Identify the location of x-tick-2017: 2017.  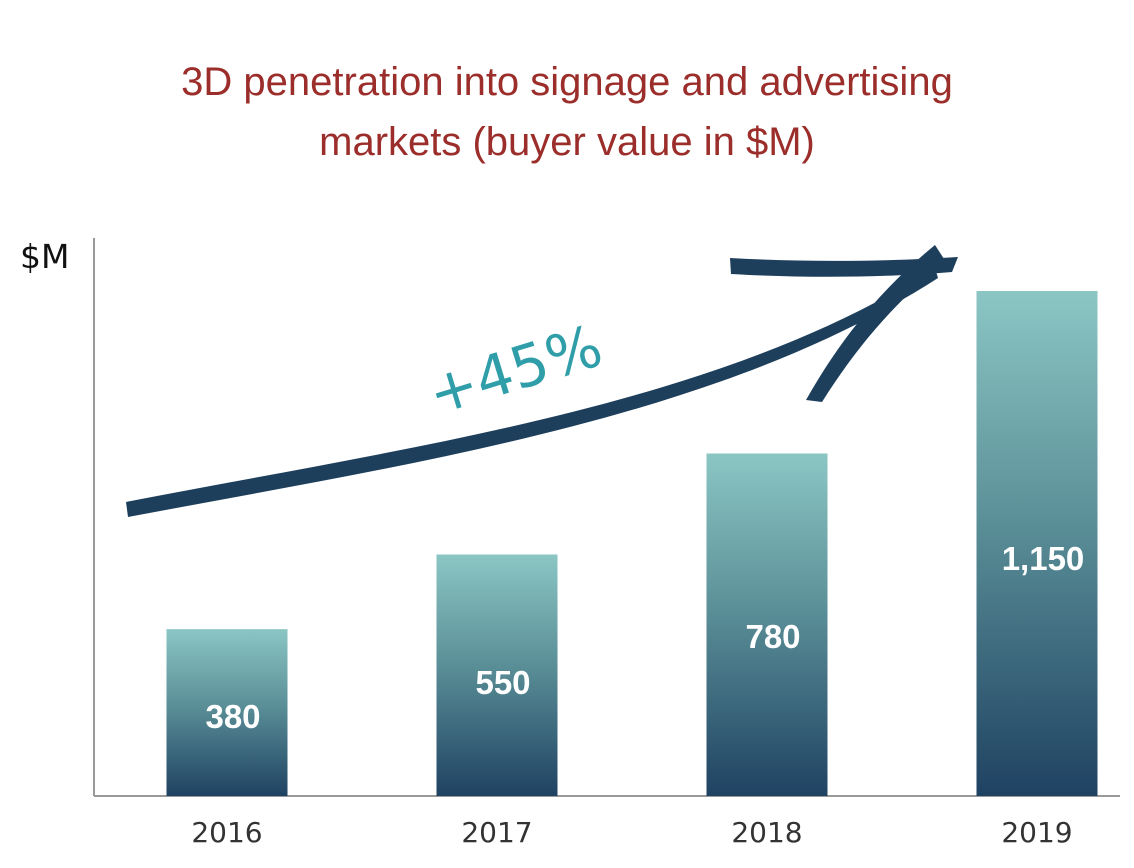
(496, 832).